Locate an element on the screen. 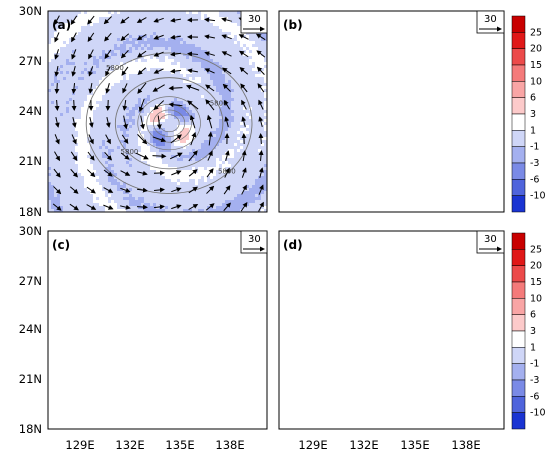 The height and width of the screenshot is (462, 550). wind-vectors is located at coordinates (390, 324).